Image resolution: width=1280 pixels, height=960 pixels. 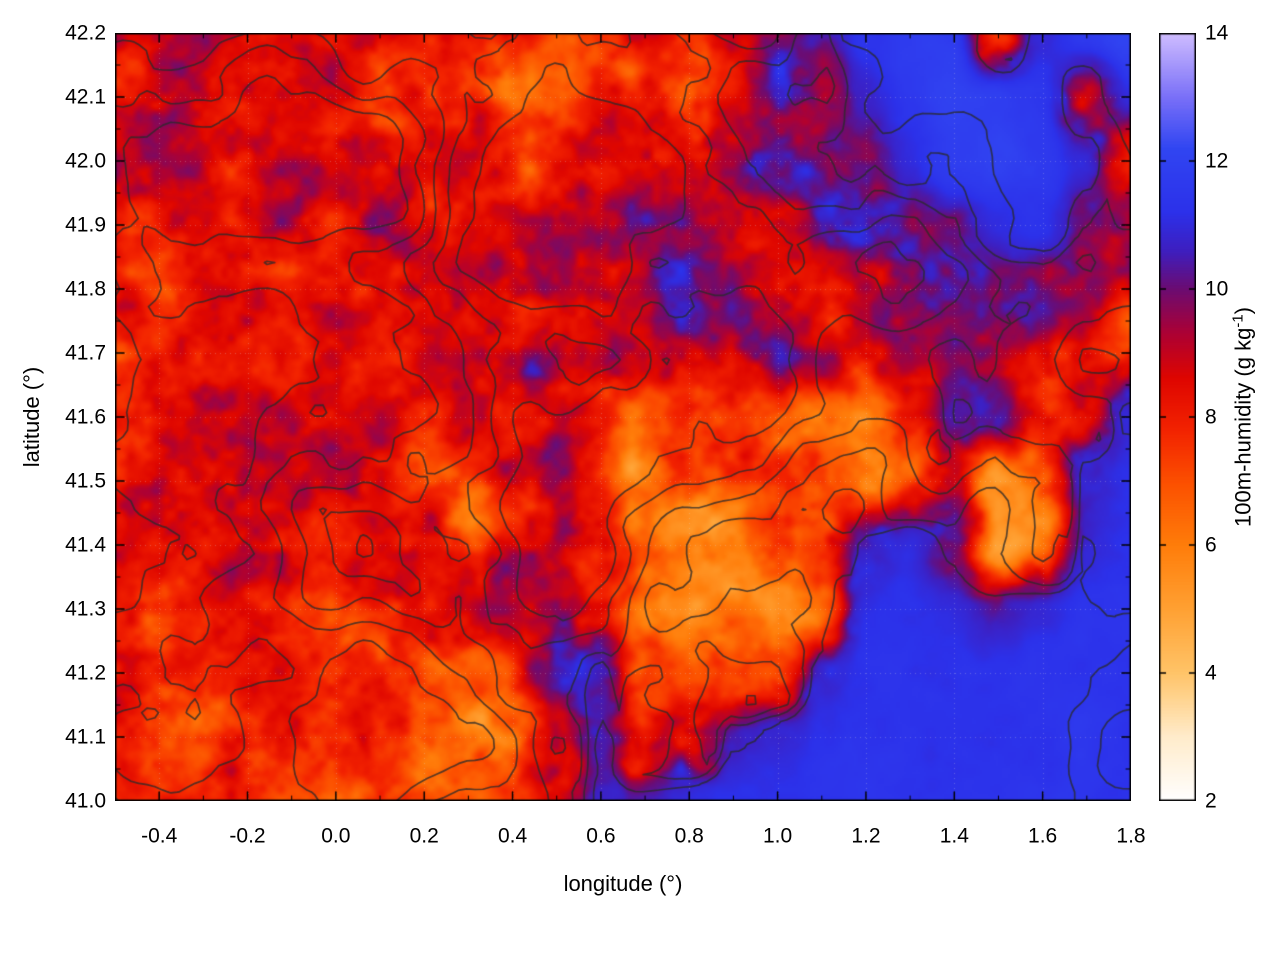 What do you see at coordinates (424, 836) in the screenshot?
I see `x-tick-label: 0.2` at bounding box center [424, 836].